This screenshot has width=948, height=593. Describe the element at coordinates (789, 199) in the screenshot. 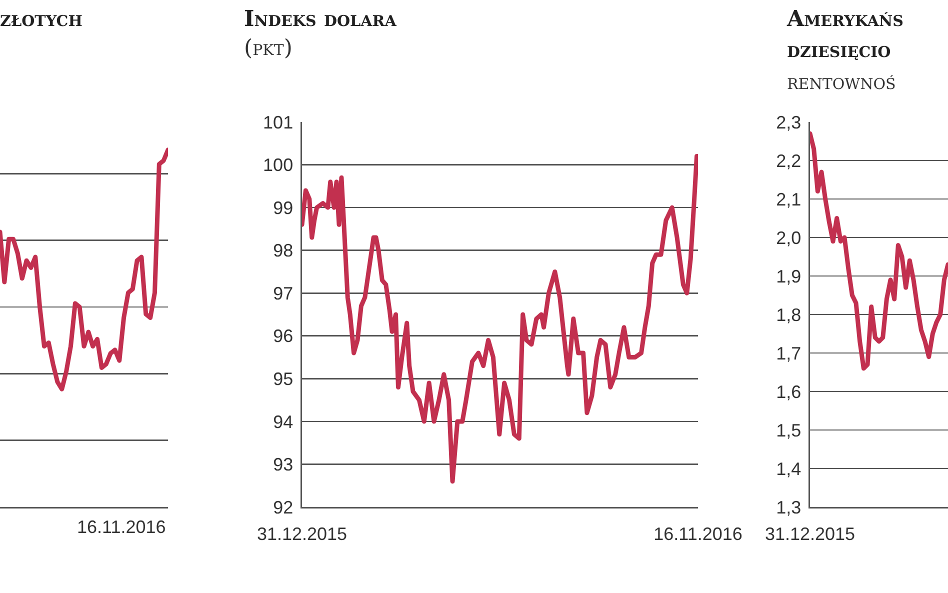

I see `y-tick-label: 2,1` at that location.